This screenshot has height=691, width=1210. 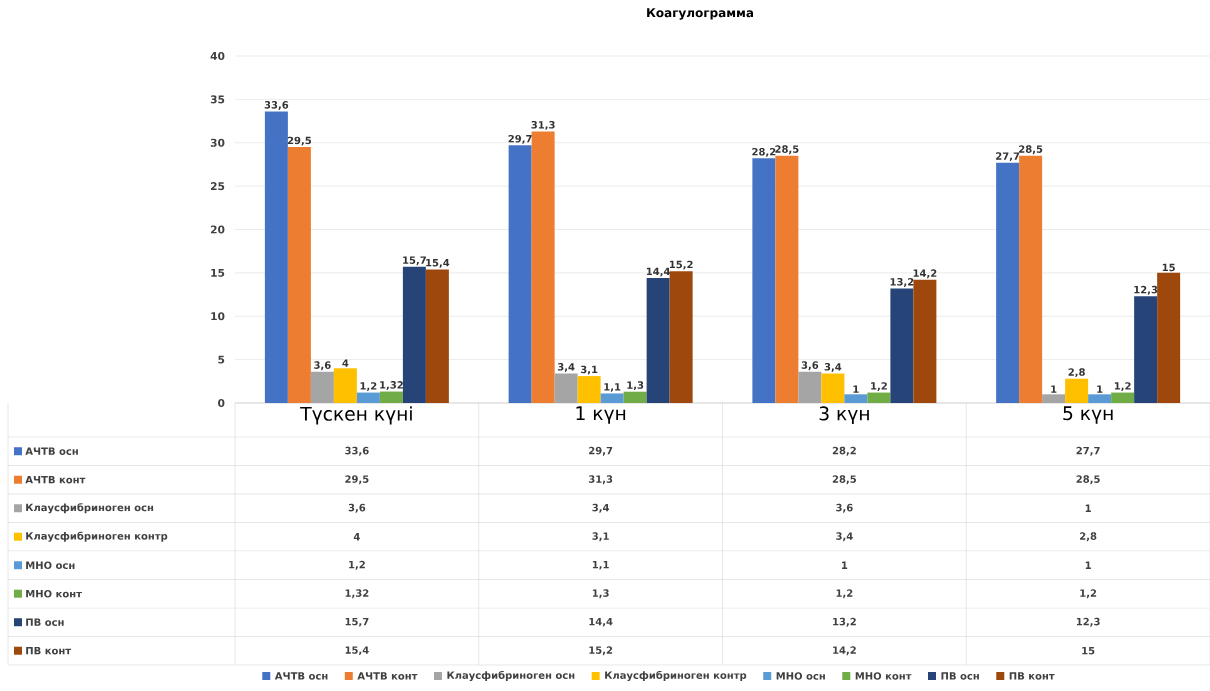 I want to click on text: АЧТВ конт, so click(x=387, y=676).